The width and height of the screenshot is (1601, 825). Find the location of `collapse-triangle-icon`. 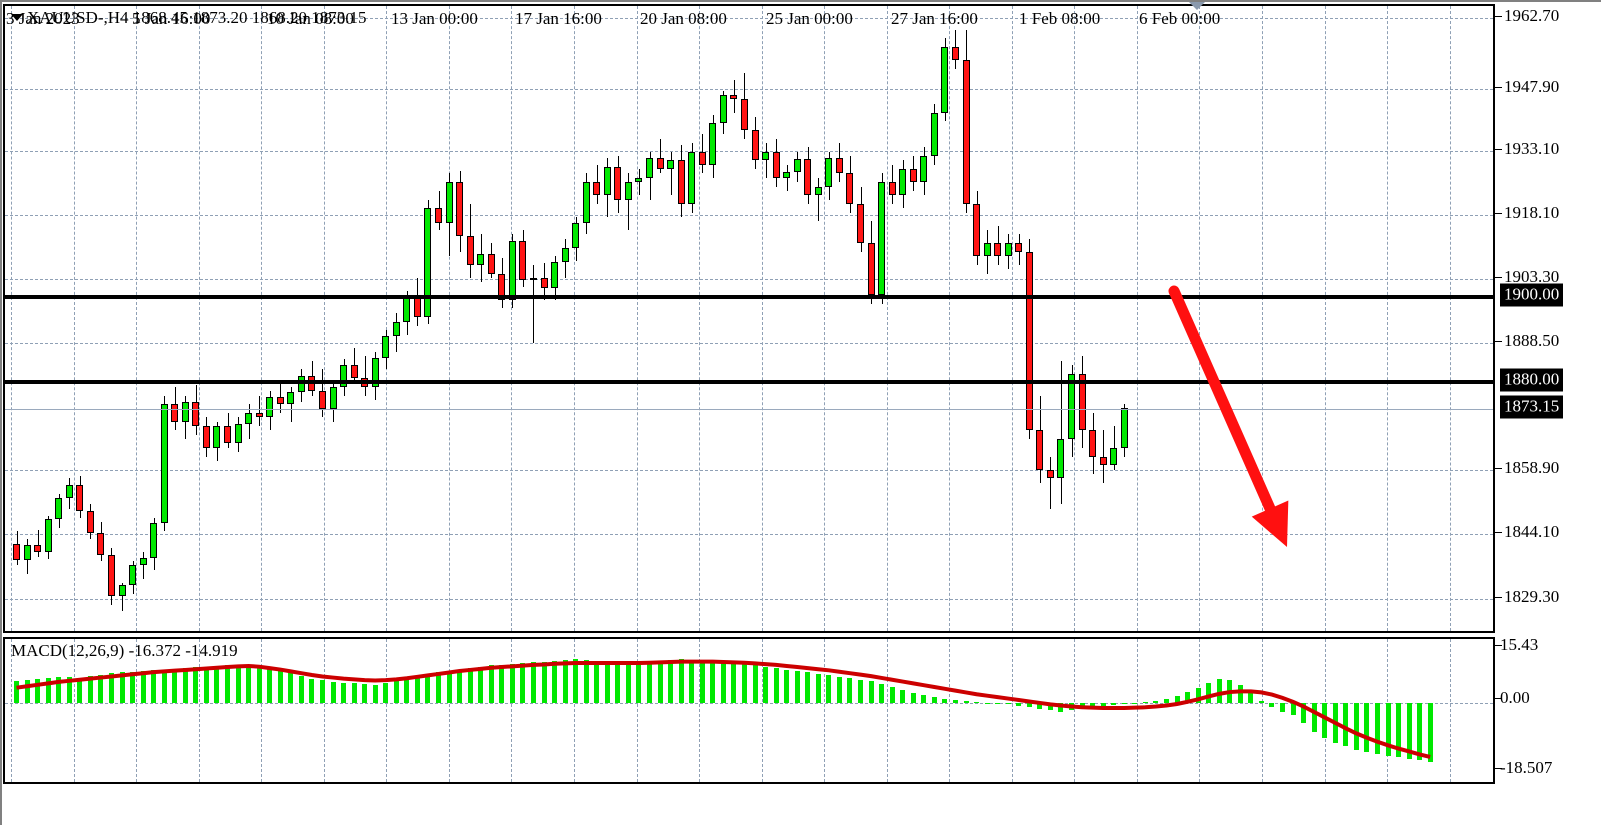

collapse-triangle-icon is located at coordinates (17, 17).